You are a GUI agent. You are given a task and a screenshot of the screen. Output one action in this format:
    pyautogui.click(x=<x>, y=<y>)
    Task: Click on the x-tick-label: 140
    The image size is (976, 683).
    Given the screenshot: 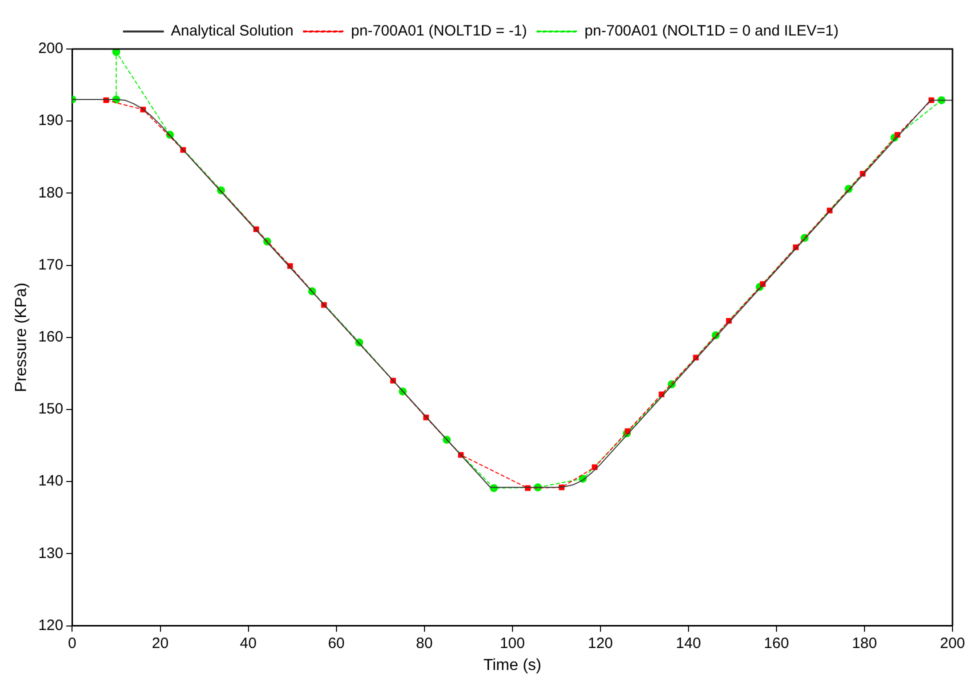 What is the action you would take?
    pyautogui.click(x=688, y=643)
    